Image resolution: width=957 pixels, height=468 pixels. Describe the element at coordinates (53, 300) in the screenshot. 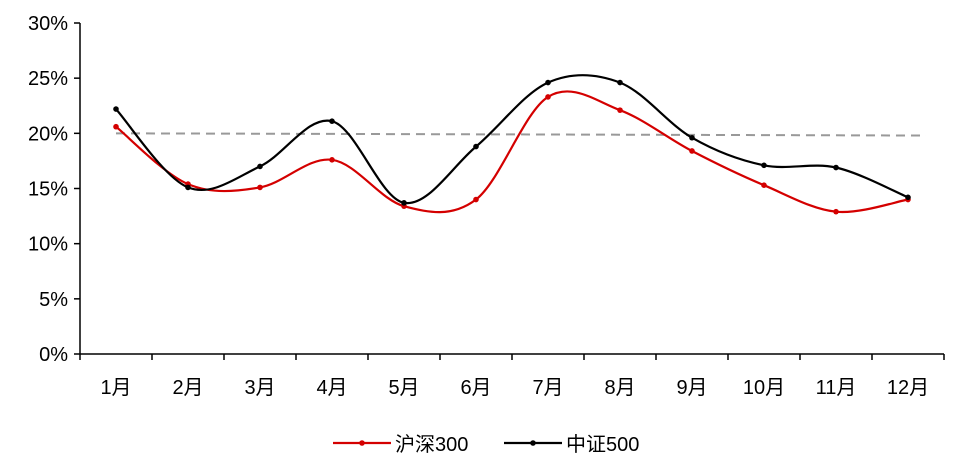

I see `y-tick-label: 5%` at that location.